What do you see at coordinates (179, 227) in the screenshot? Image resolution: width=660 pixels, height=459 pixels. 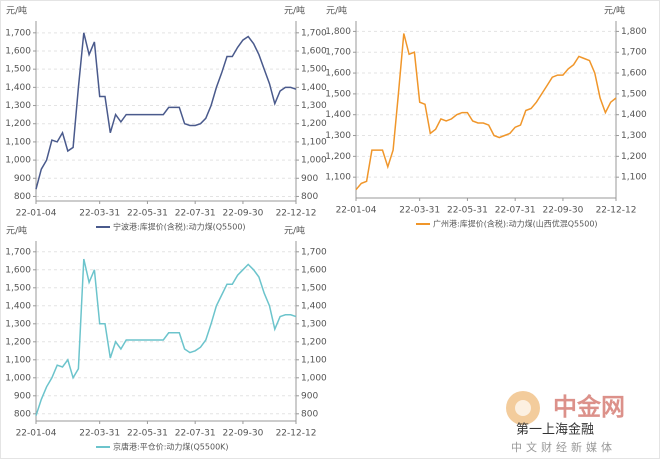 I see `legend-label: 宁波港:库提价(含税):动力煤(Q5500)` at bounding box center [179, 227].